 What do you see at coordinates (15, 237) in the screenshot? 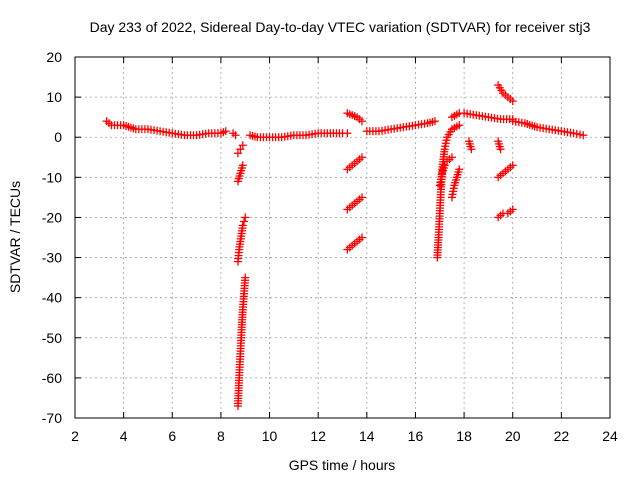
I see `y-axis-label: SDTVAR / TECUs` at bounding box center [15, 237].